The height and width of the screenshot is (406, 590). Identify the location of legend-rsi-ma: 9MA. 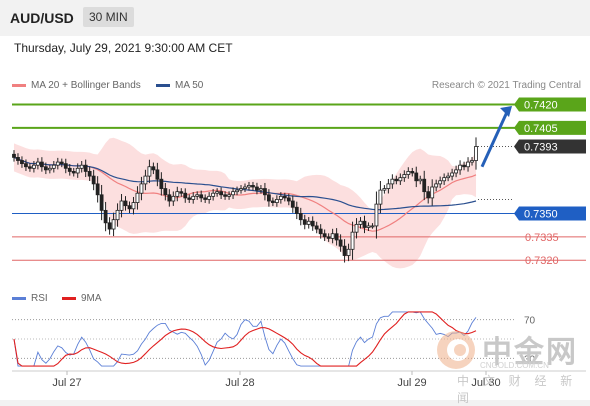
(82, 298).